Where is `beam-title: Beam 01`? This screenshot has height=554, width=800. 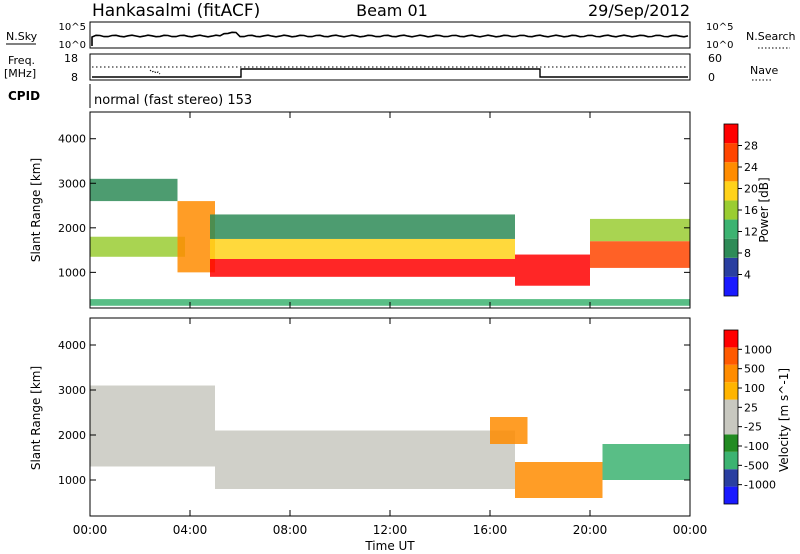
beam-title: Beam 01 is located at coordinates (392, 10).